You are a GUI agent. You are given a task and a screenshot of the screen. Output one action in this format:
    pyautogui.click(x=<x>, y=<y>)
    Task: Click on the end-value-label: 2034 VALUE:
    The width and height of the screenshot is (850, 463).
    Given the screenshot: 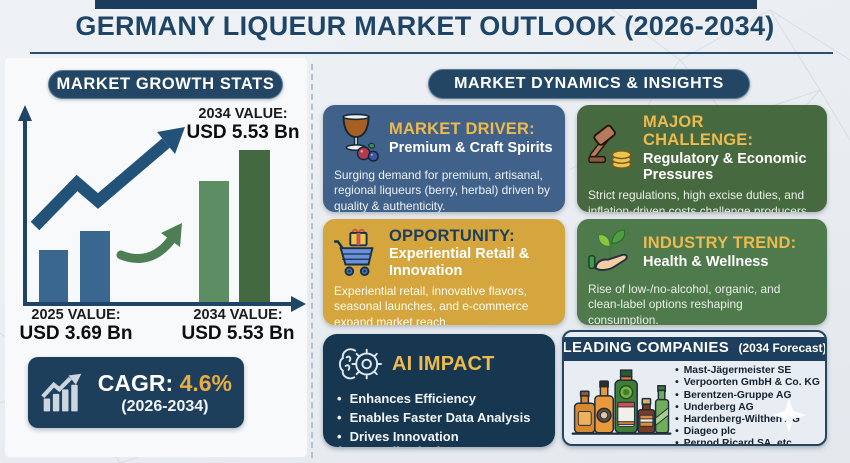 What is the action you would take?
    pyautogui.click(x=238, y=315)
    